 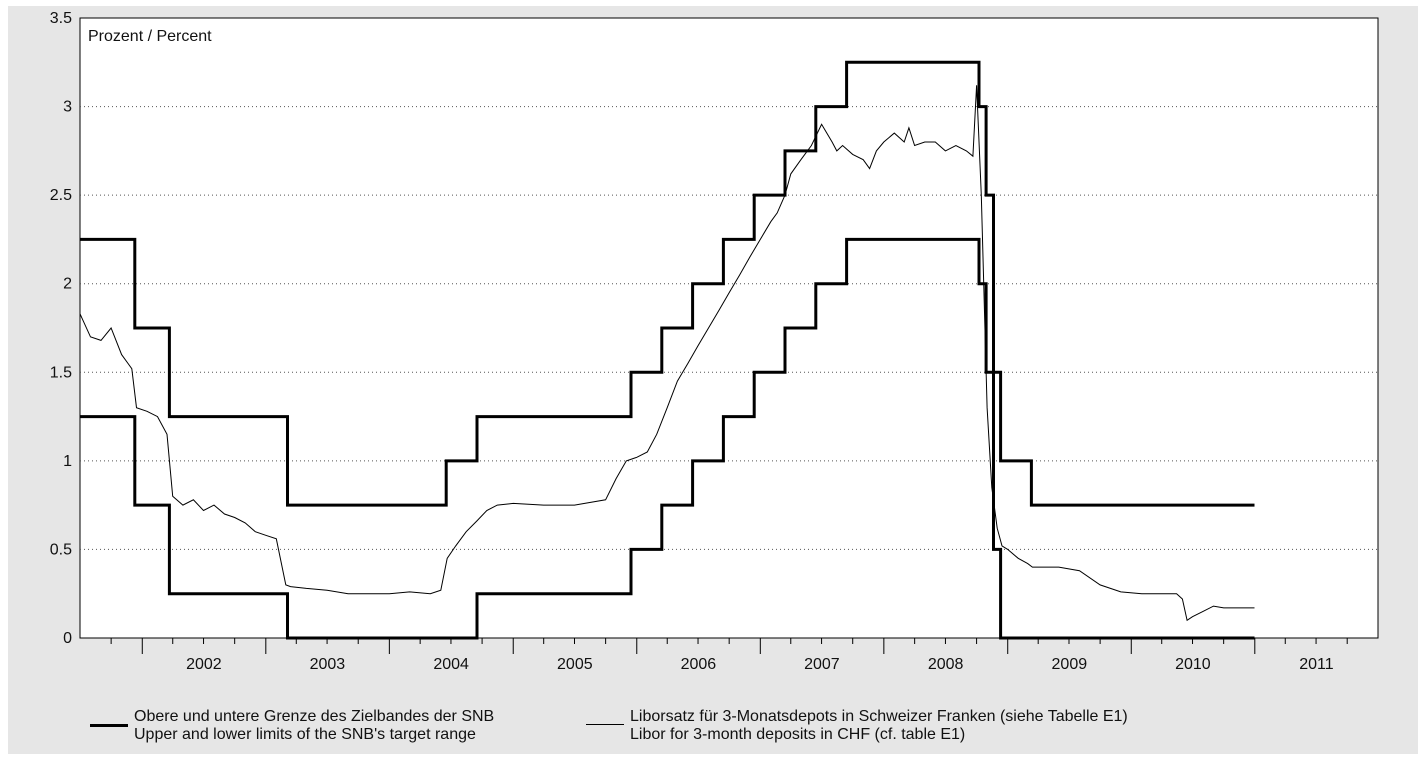 I want to click on legend-swatch-thin, so click(x=605, y=724).